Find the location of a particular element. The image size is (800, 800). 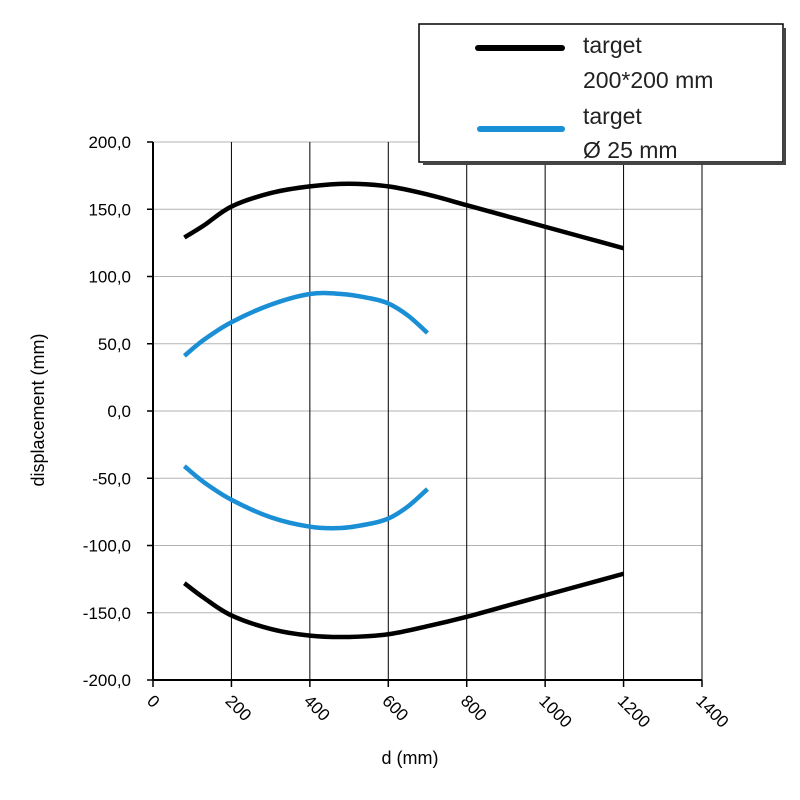

legend-box-shadow-bottom is located at coordinates (604, 163).